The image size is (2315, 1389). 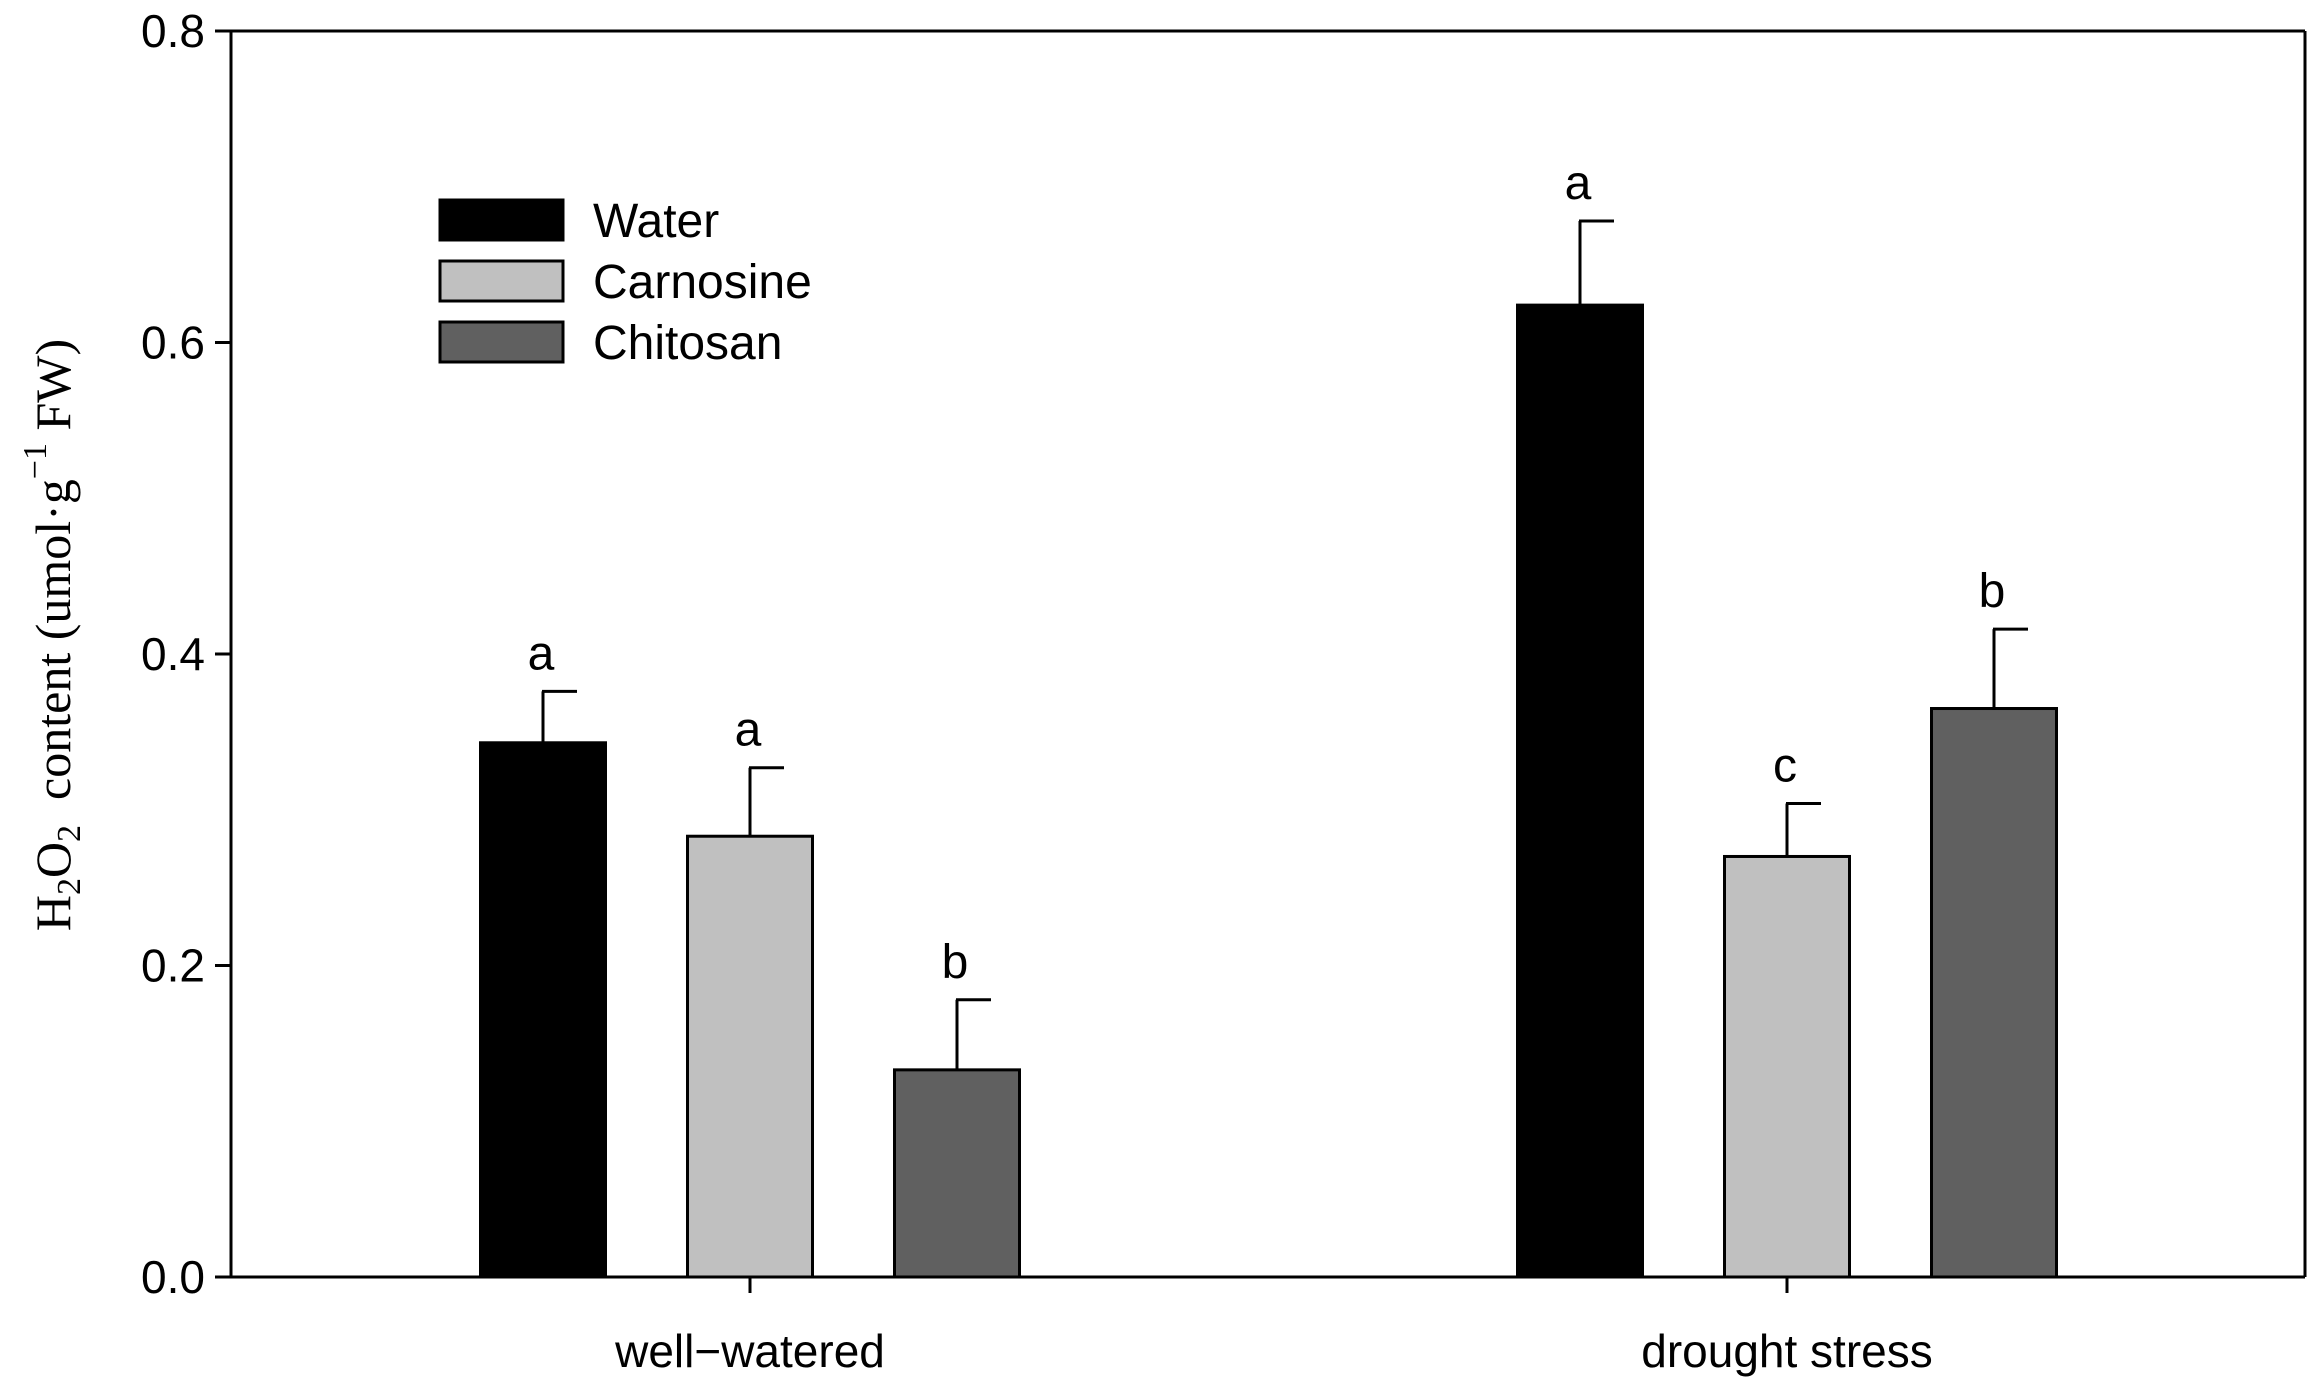 I want to click on ylabel-tail: FW), so click(x=53, y=391).